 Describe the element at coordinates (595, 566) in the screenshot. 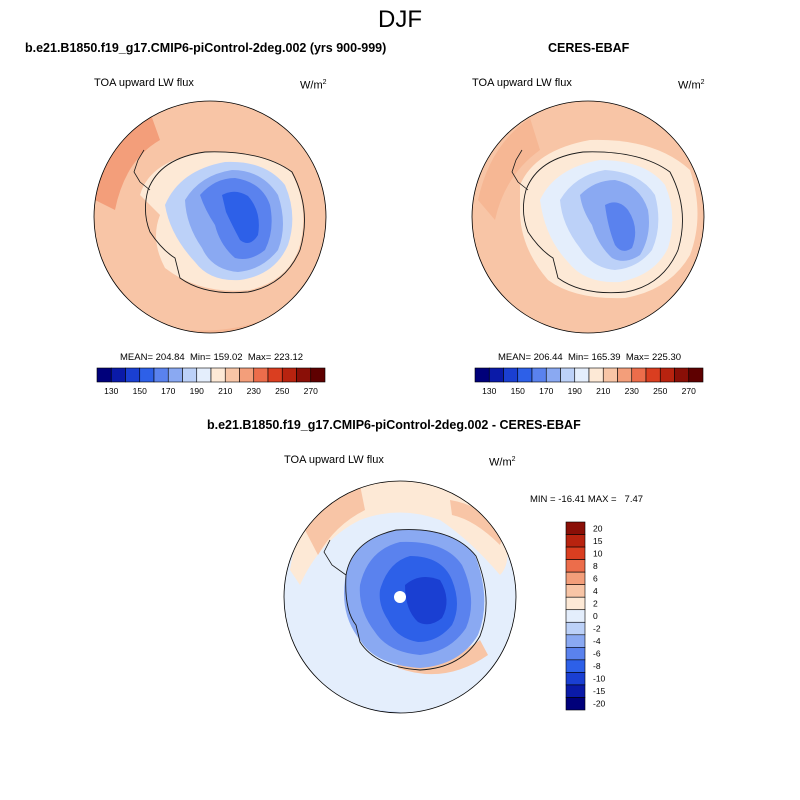

I see `diff-colorbar-tick-label: 8` at that location.